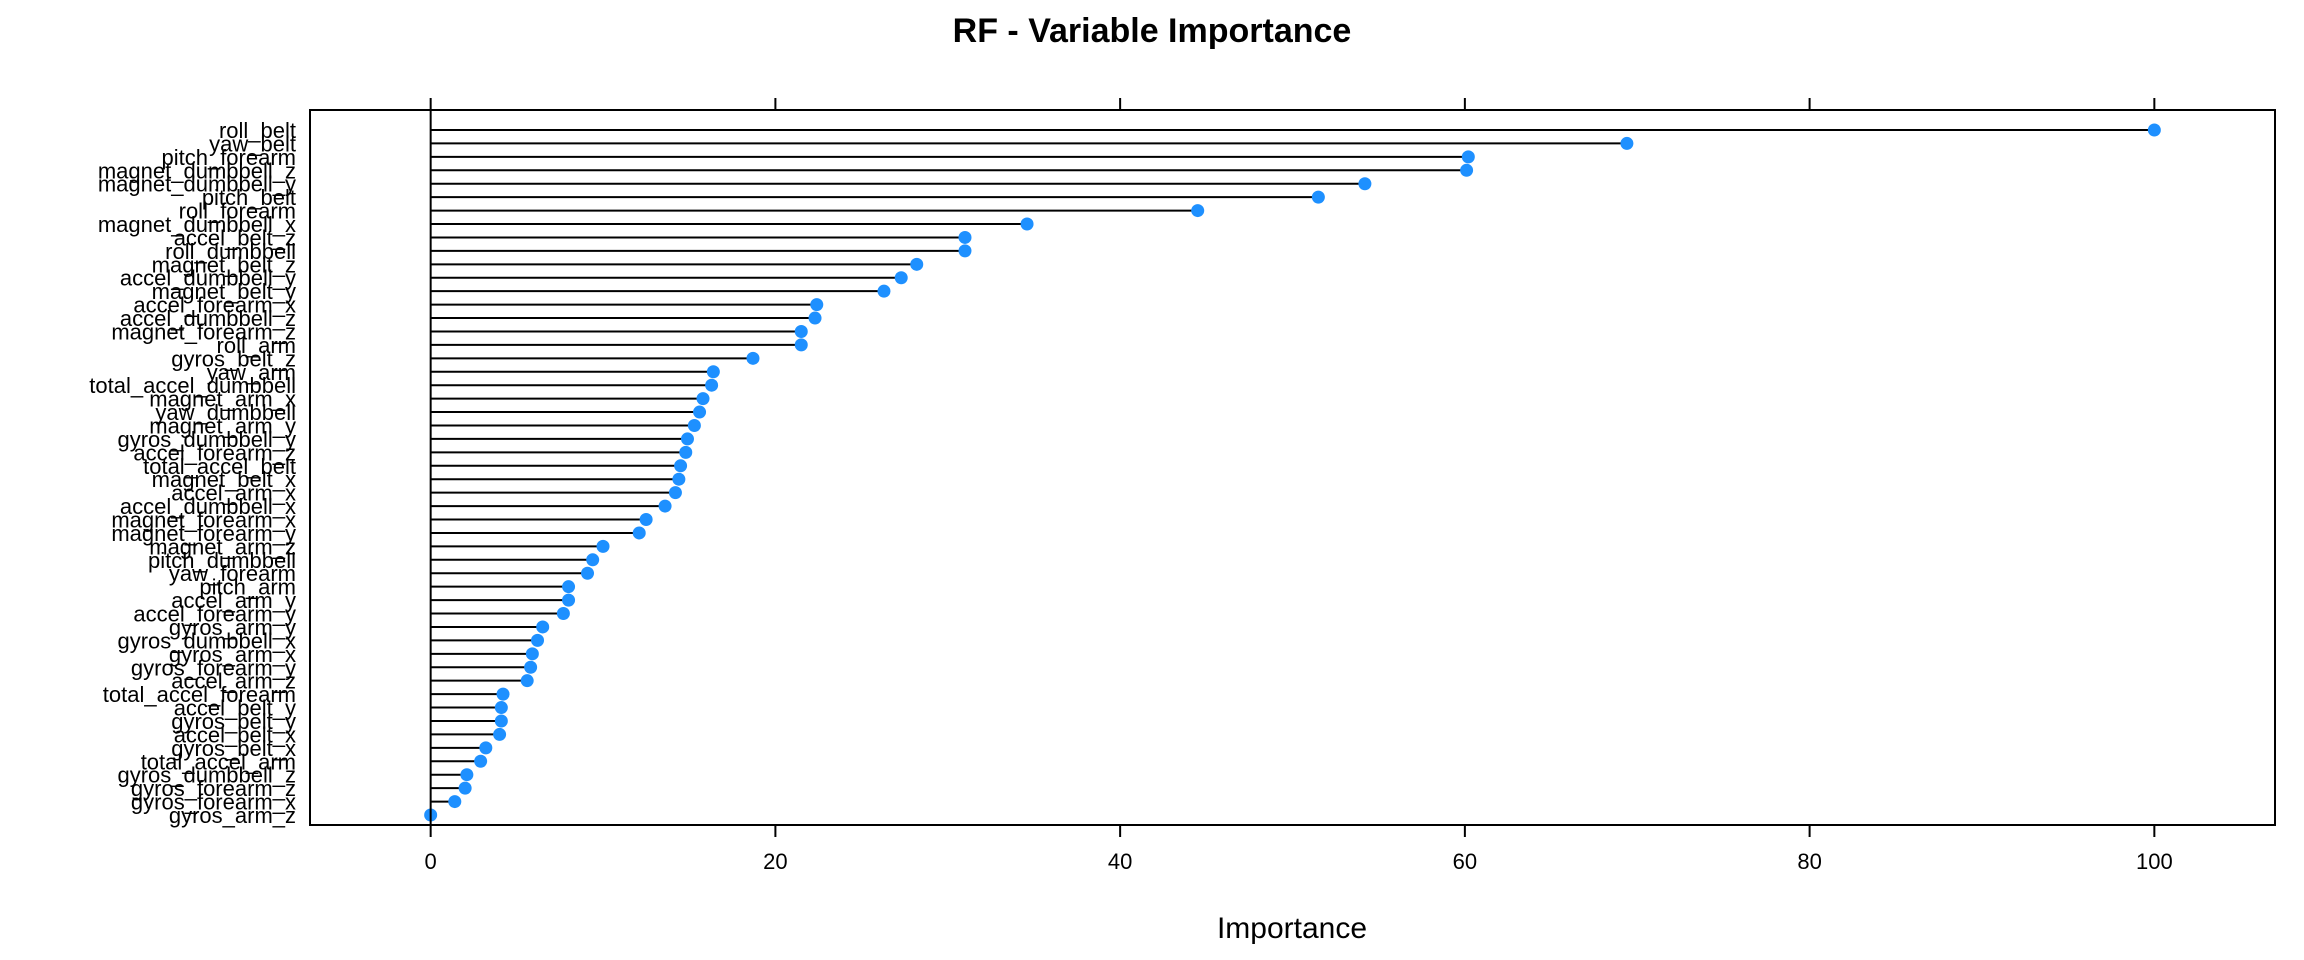 The height and width of the screenshot is (960, 2304). What do you see at coordinates (225, 412) in the screenshot?
I see `category-label: yaw_dumbbell` at bounding box center [225, 412].